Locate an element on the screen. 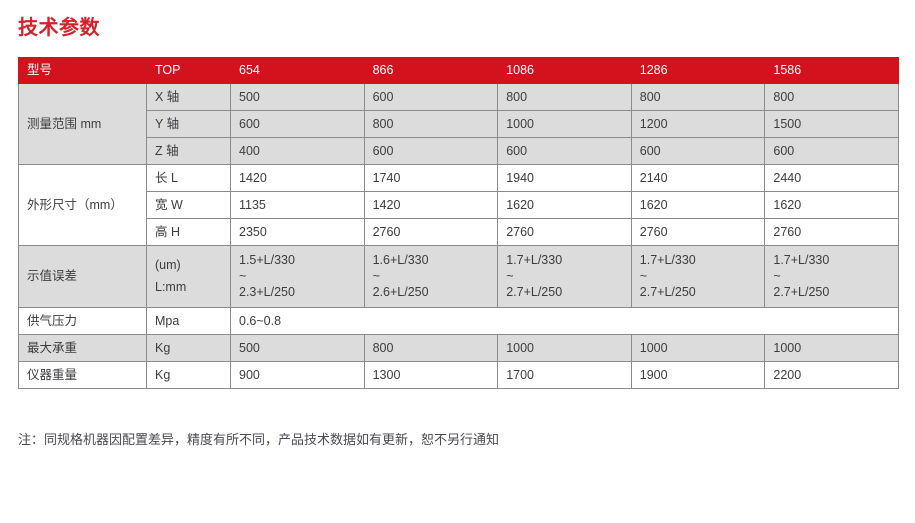  table-row: 供气压力 Mpa 0.6~0.8 is located at coordinates (458, 321).